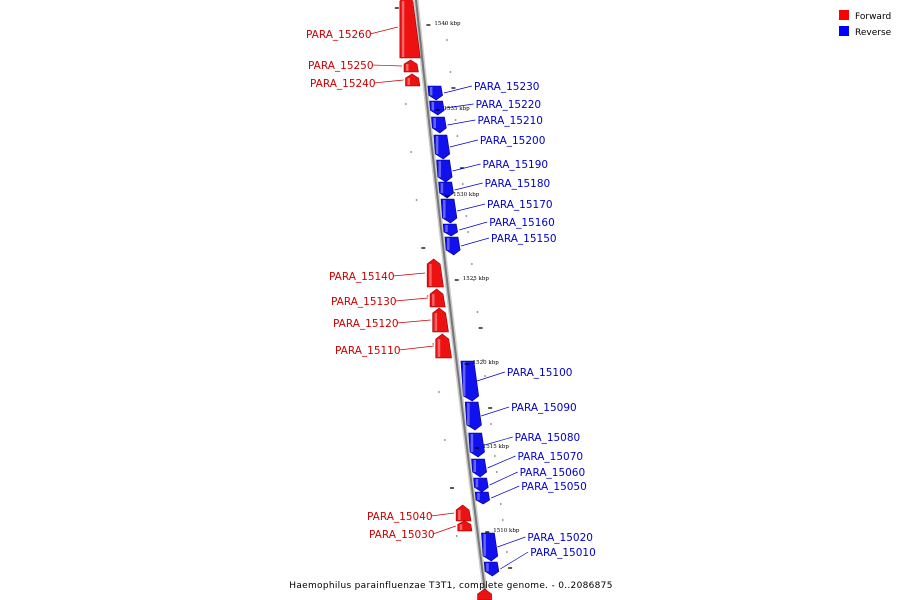 This screenshot has width=900, height=600. Describe the element at coordinates (476, 279) in the screenshot. I see `major-tick-label: 1525 kbp` at that location.